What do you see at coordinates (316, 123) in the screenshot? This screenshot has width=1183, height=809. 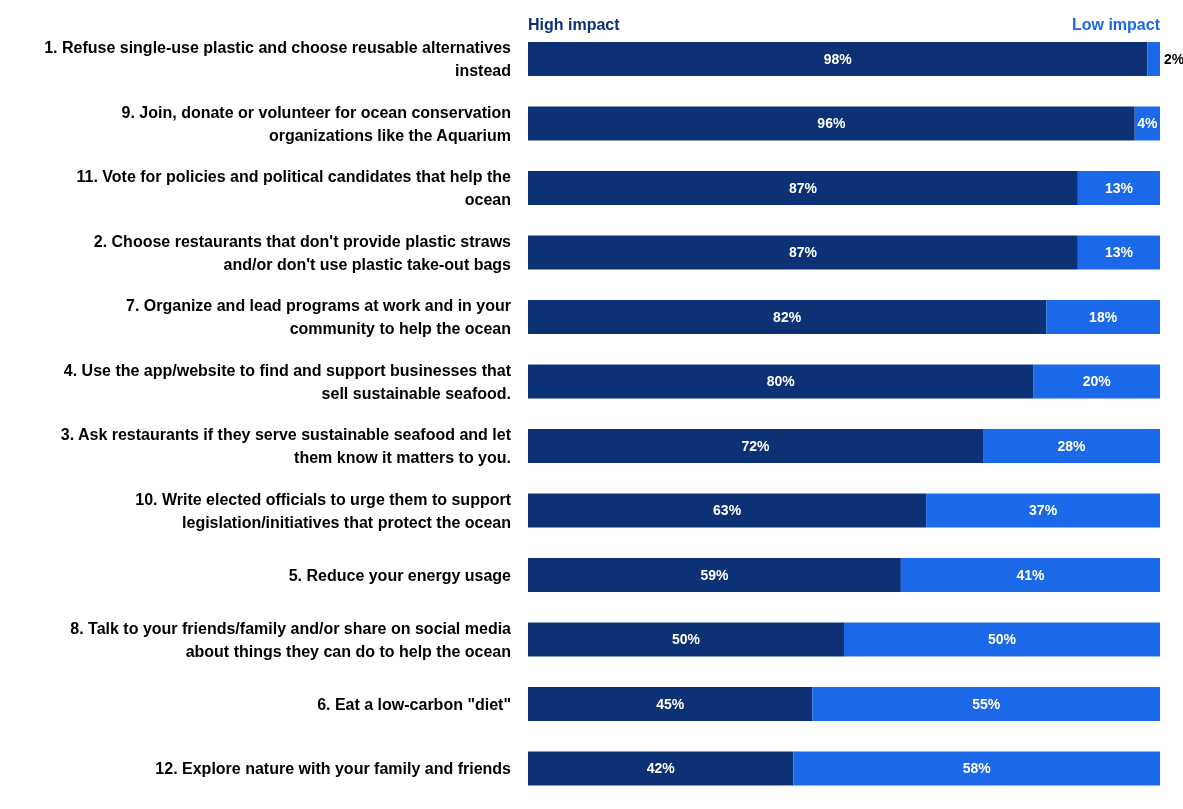 I see `y-tick-label: 9. Join, donate or volunteer for ocean conservation organizations like the Aquarium` at bounding box center [316, 123].